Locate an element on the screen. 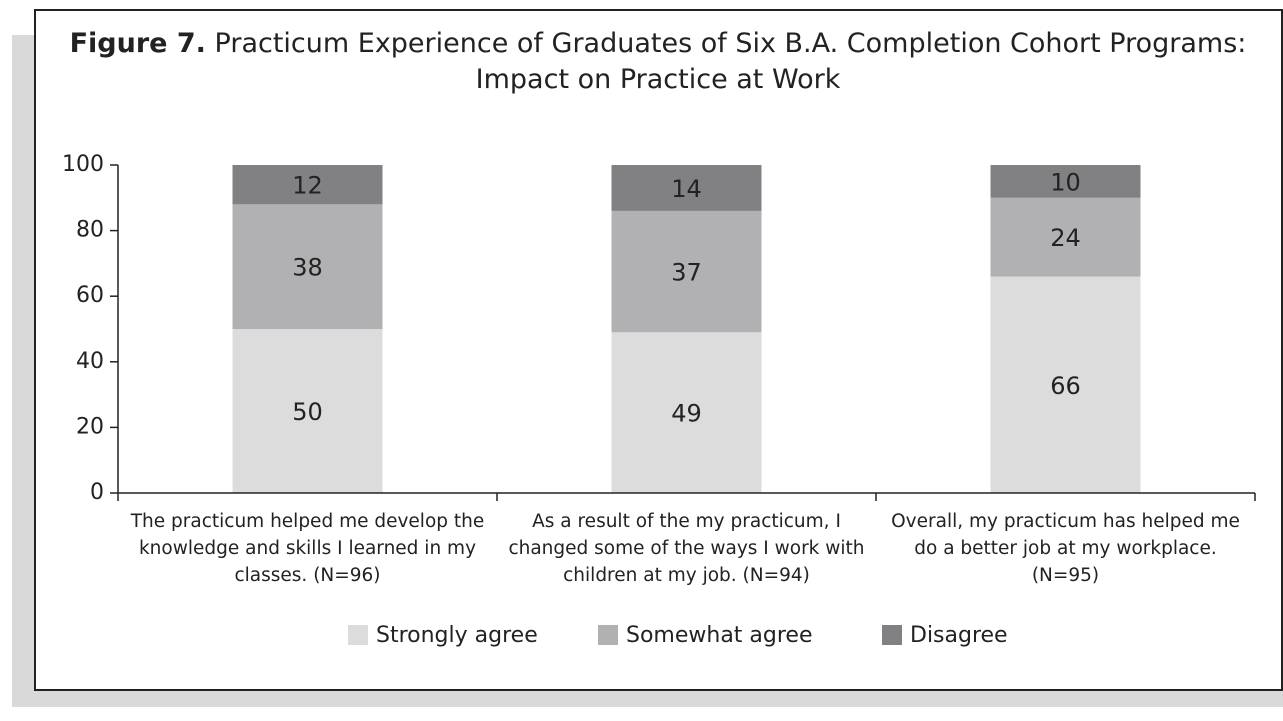  y-tick-label: 0 is located at coordinates (97, 492).